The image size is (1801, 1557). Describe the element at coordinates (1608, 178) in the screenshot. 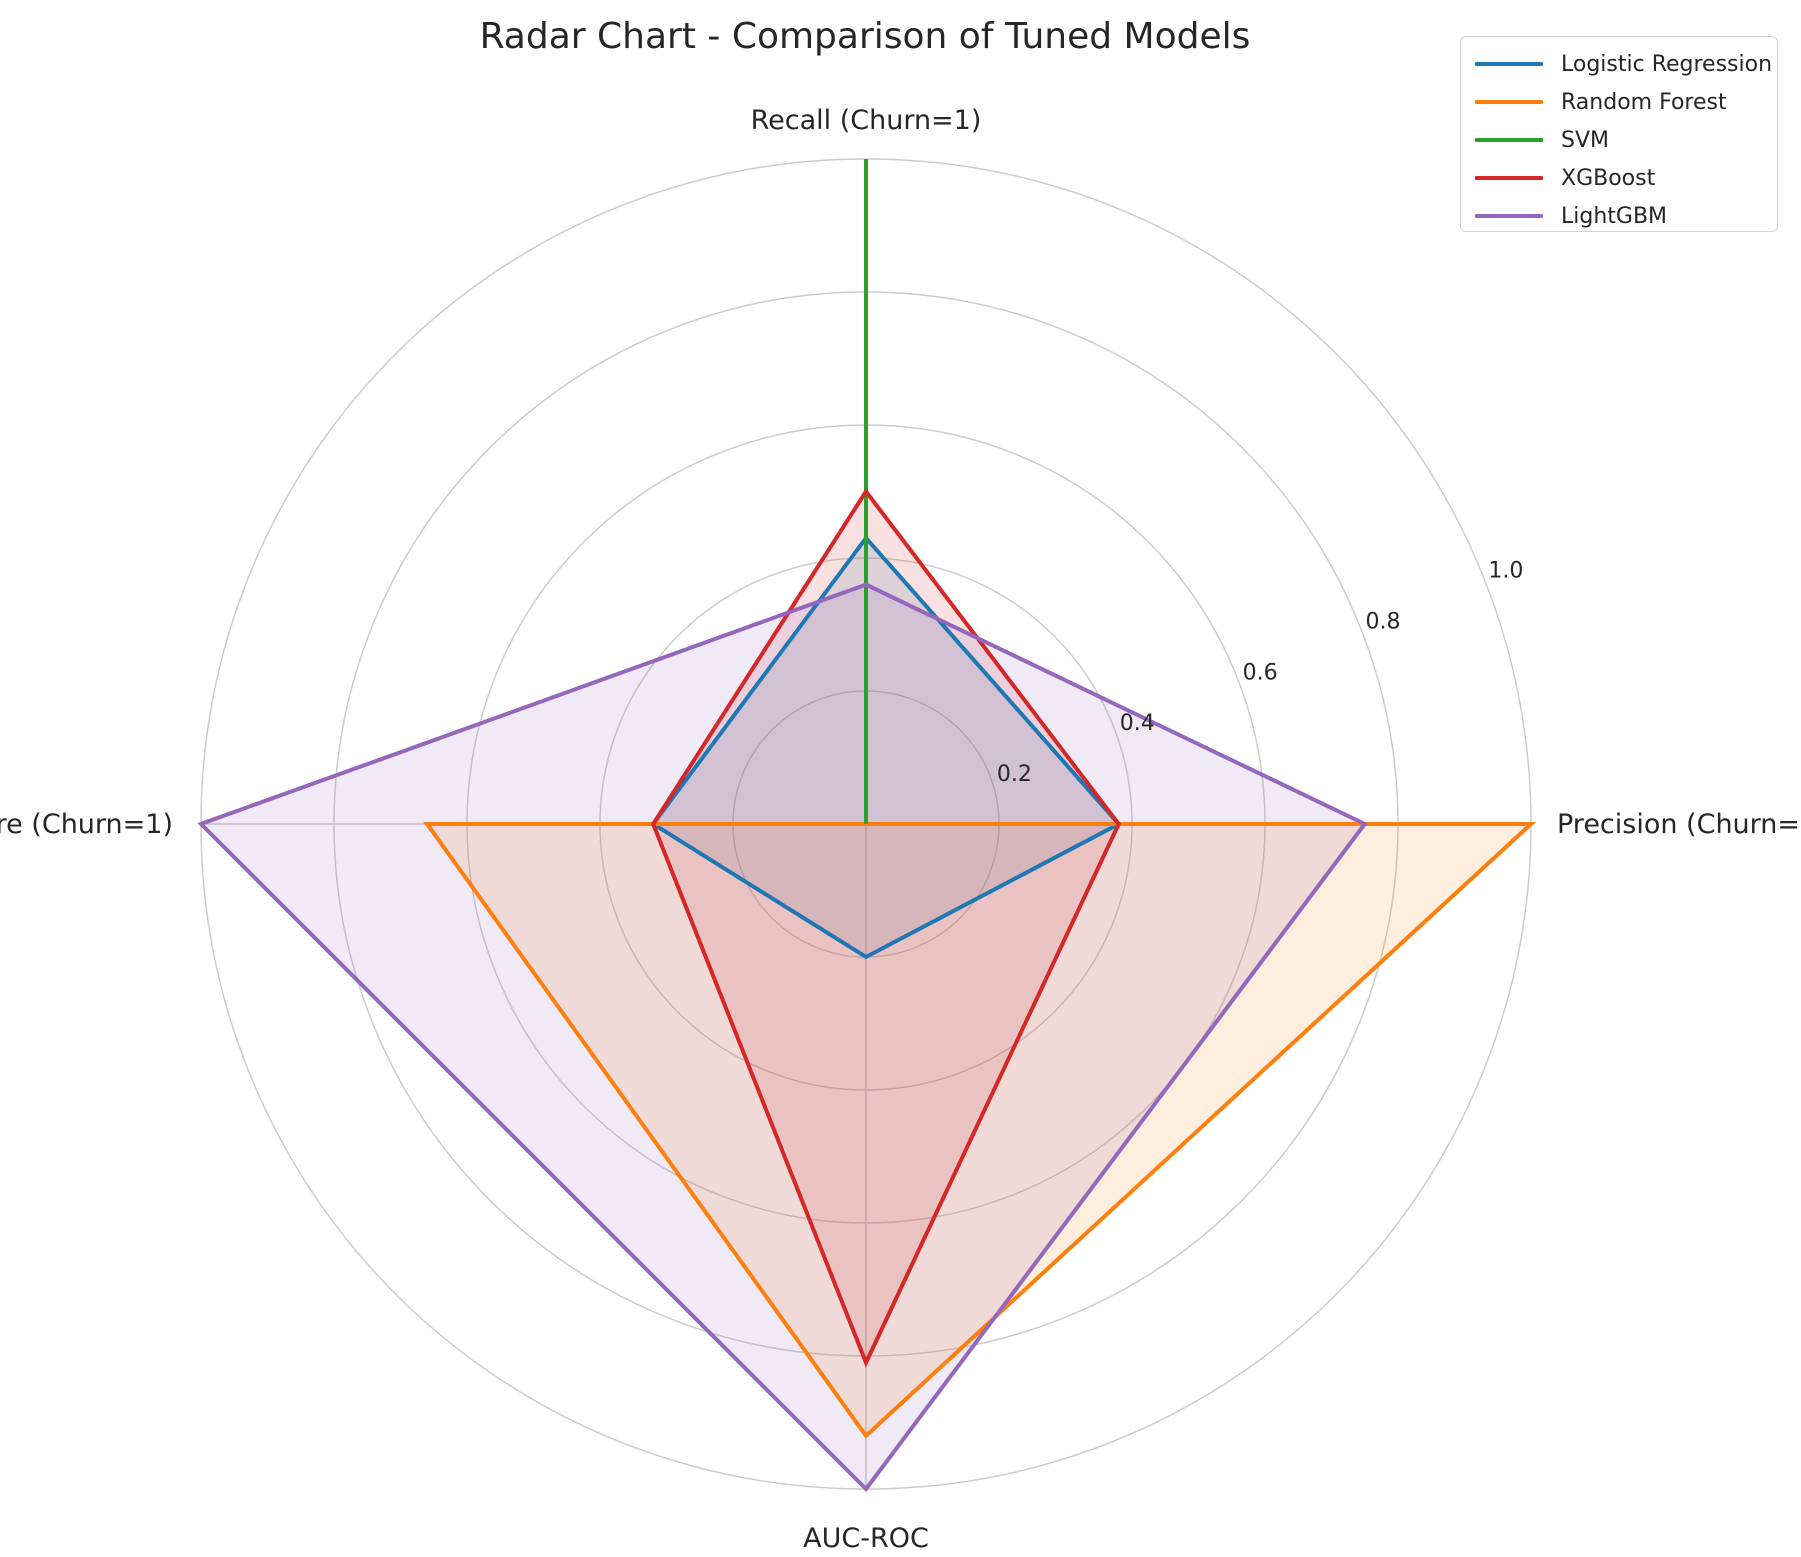

I see `legend-label: XGBoost` at that location.